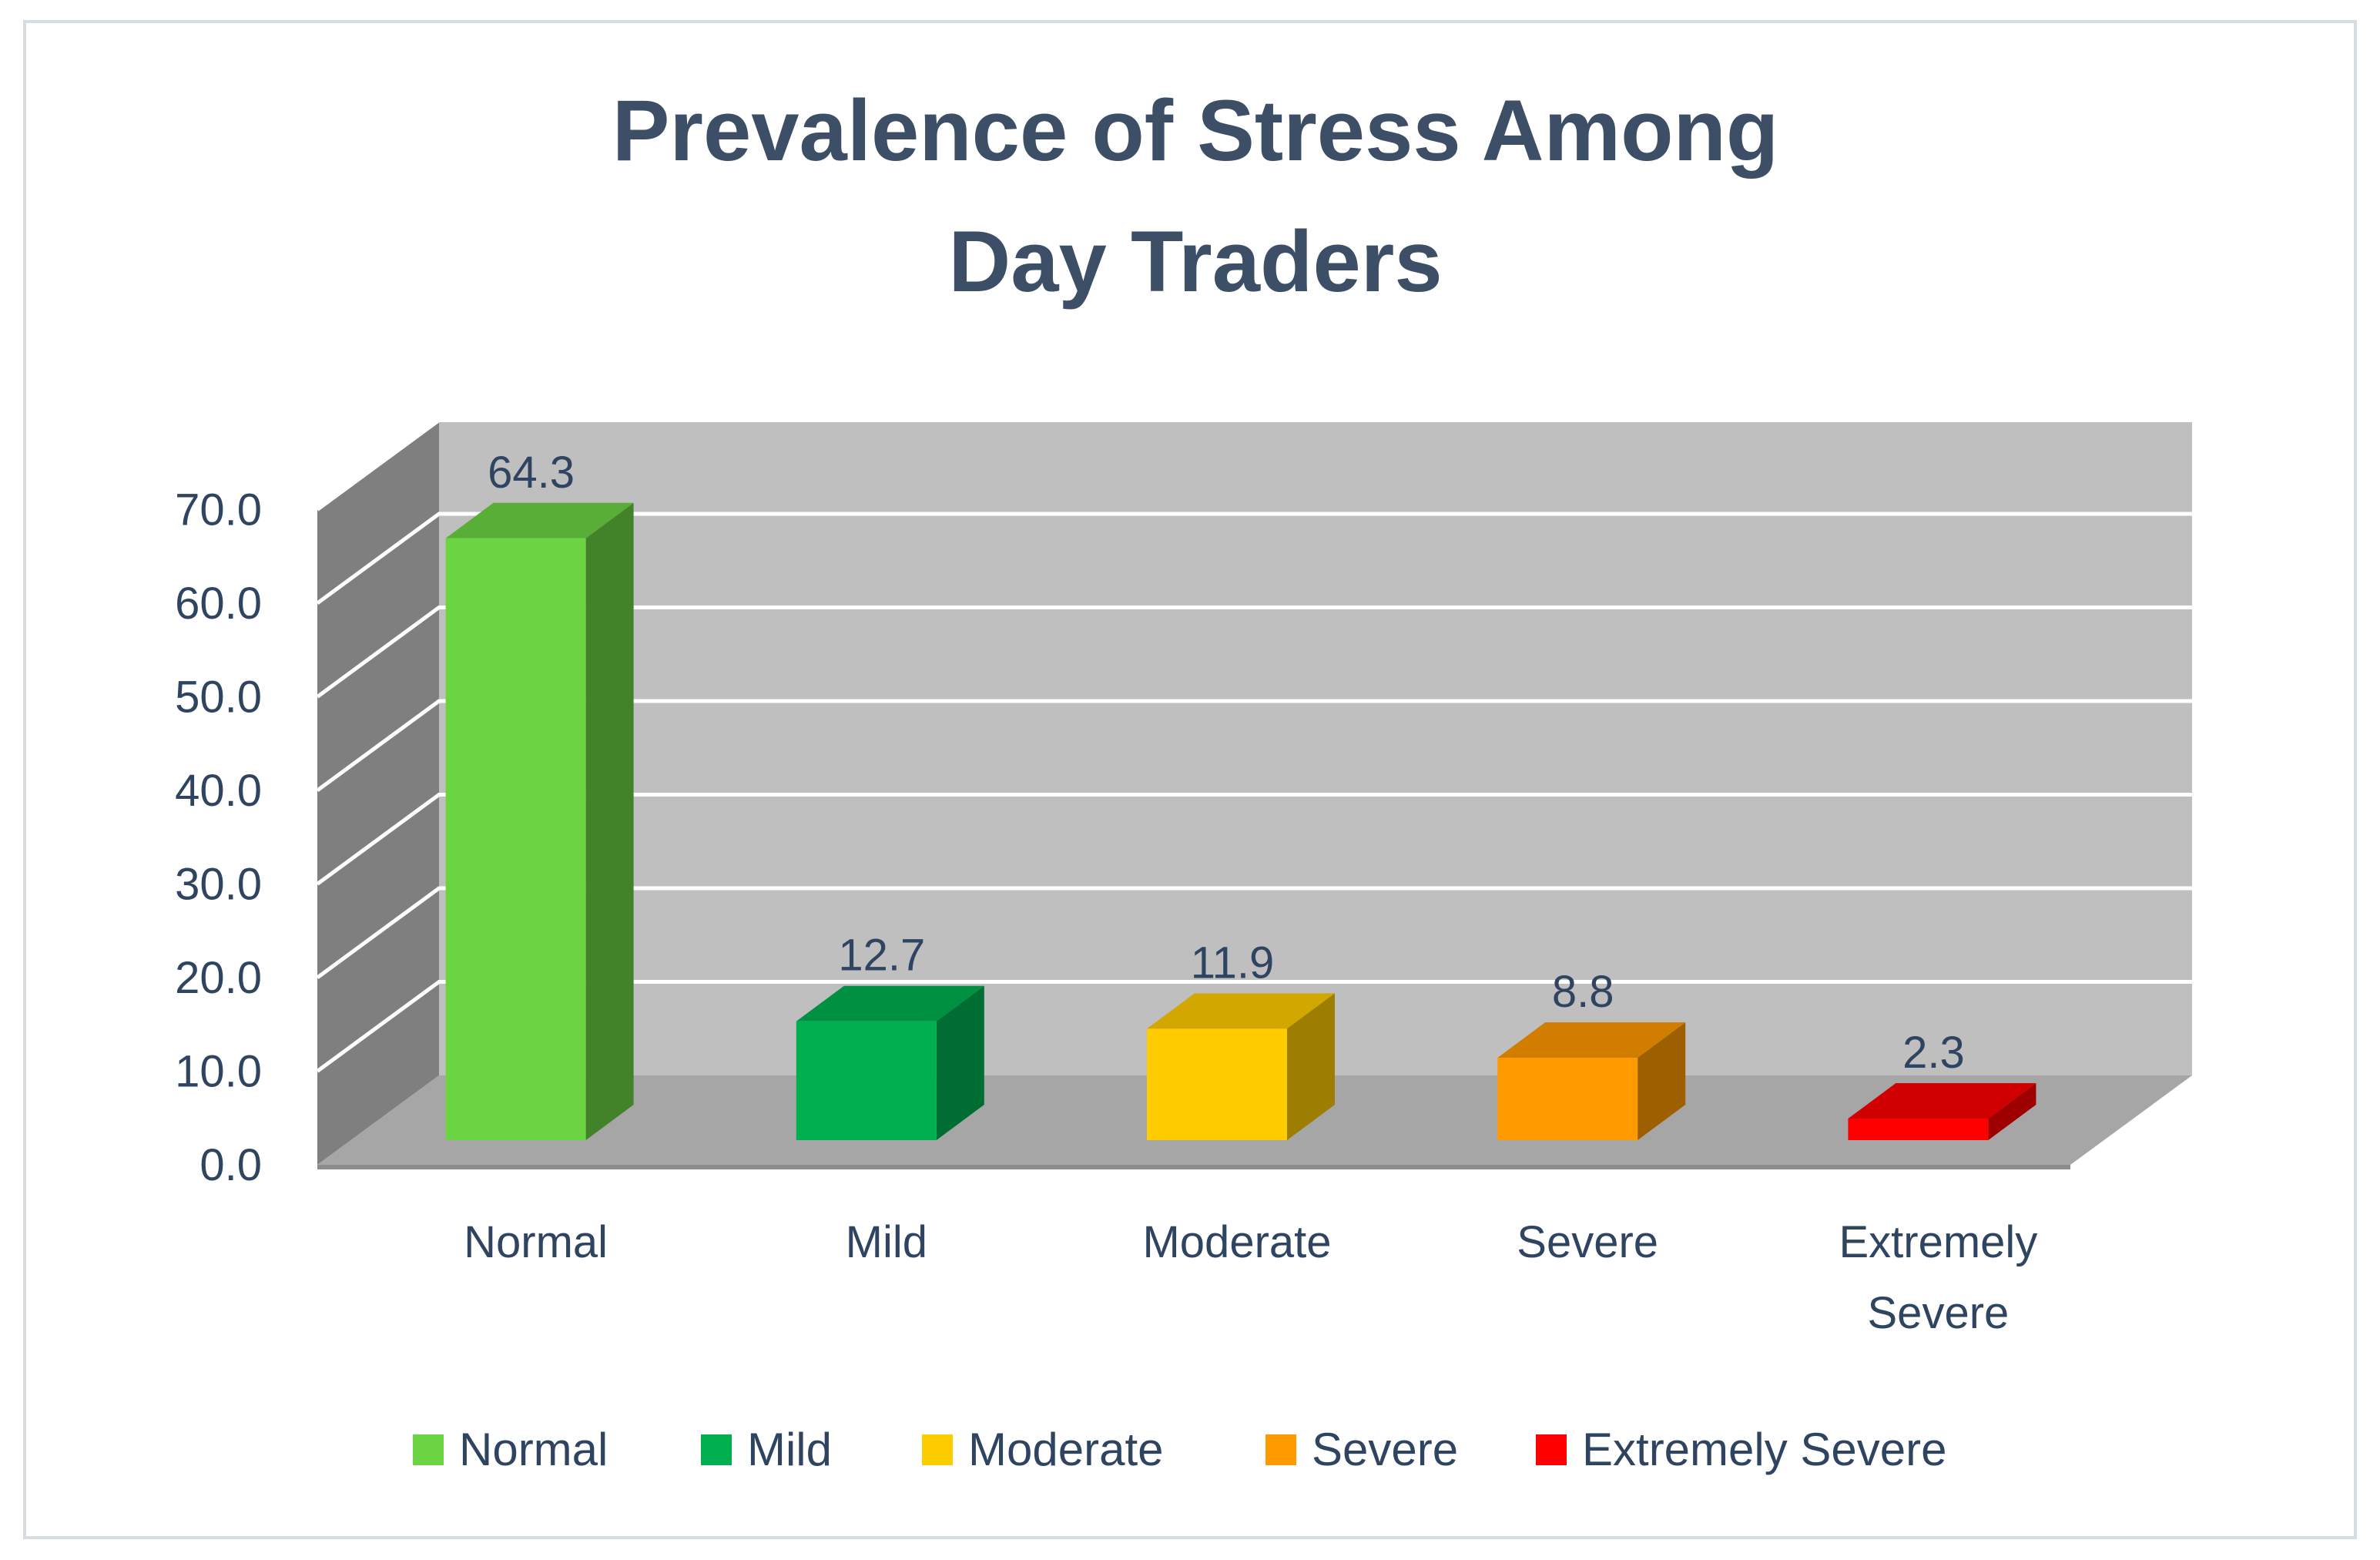 The height and width of the screenshot is (1560, 2380). I want to click on legend-label: Extremely Severe, so click(1764, 1449).